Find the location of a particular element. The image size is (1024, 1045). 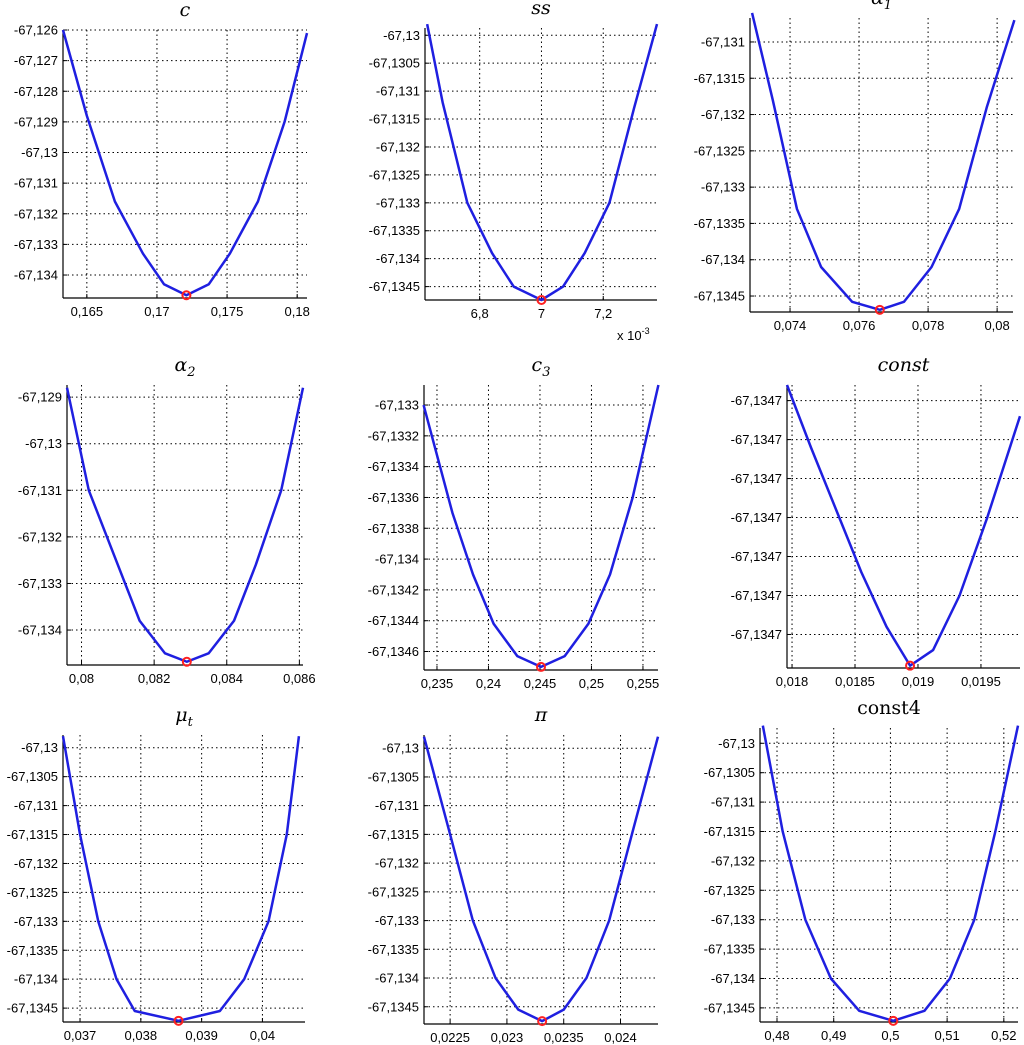

y-tick-label: -67,1332 is located at coordinates (393, 435).